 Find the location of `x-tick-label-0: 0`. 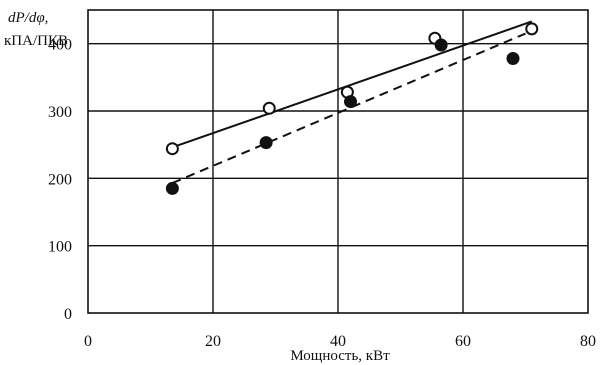

x-tick-label-0: 0 is located at coordinates (88, 341).